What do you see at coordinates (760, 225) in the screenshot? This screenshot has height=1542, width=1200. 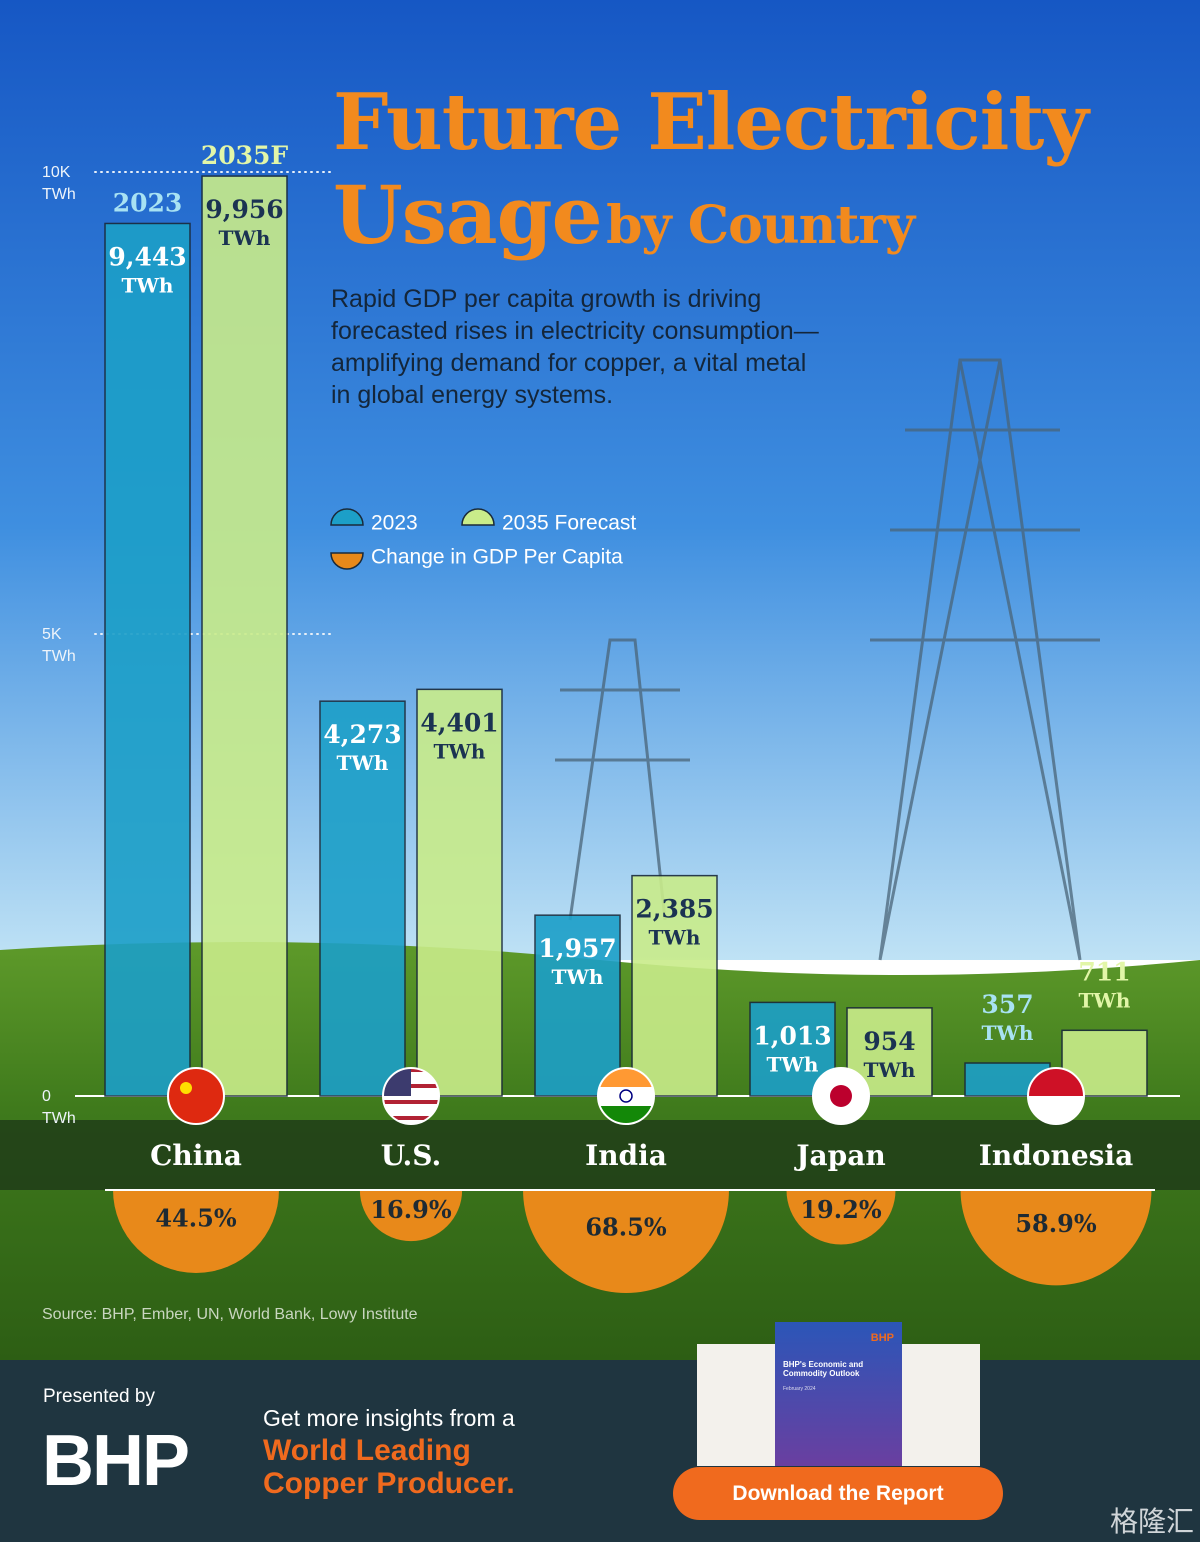 I see `title-line2-small: by Country` at bounding box center [760, 225].